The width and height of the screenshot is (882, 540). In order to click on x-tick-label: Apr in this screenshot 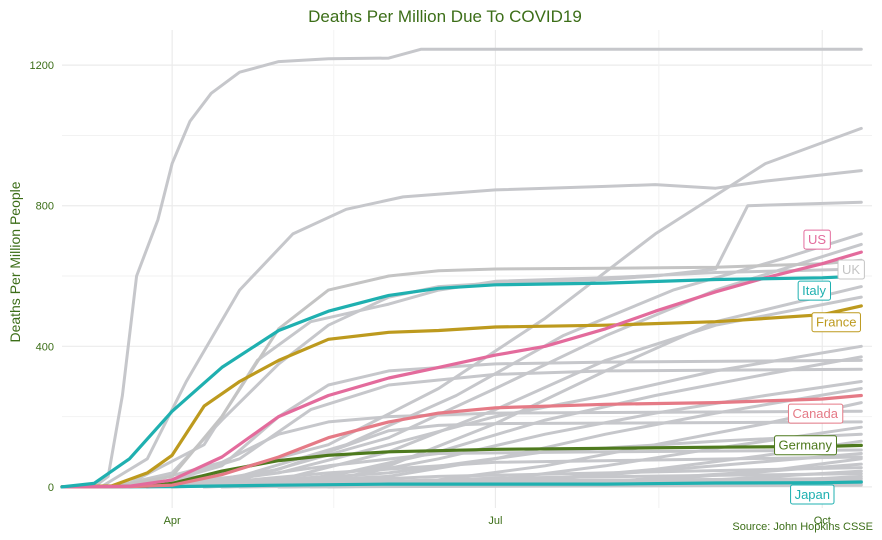, I will do `click(172, 521)`.